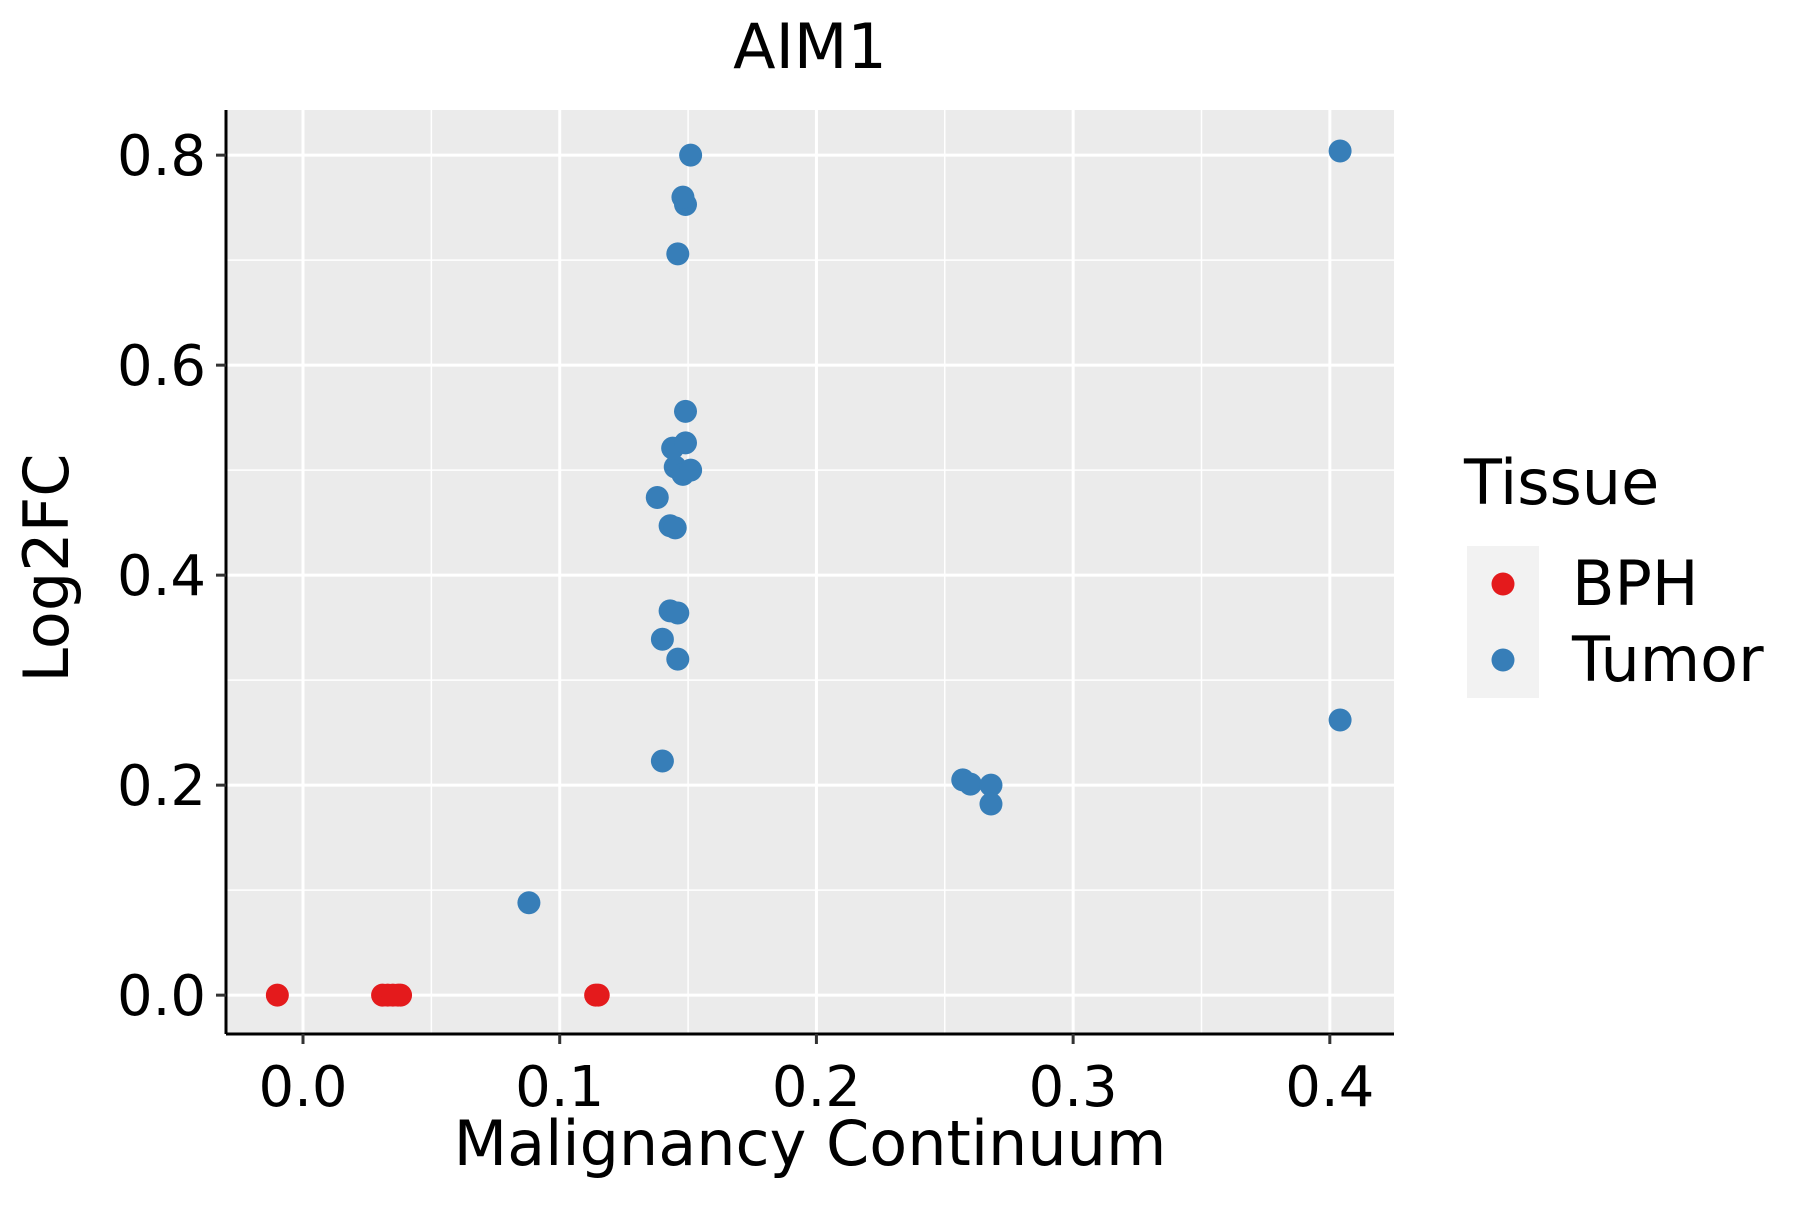 This screenshot has width=1800, height=1205. Describe the element at coordinates (810, 1143) in the screenshot. I see `x-axis-label: Malignancy Continuum` at that location.